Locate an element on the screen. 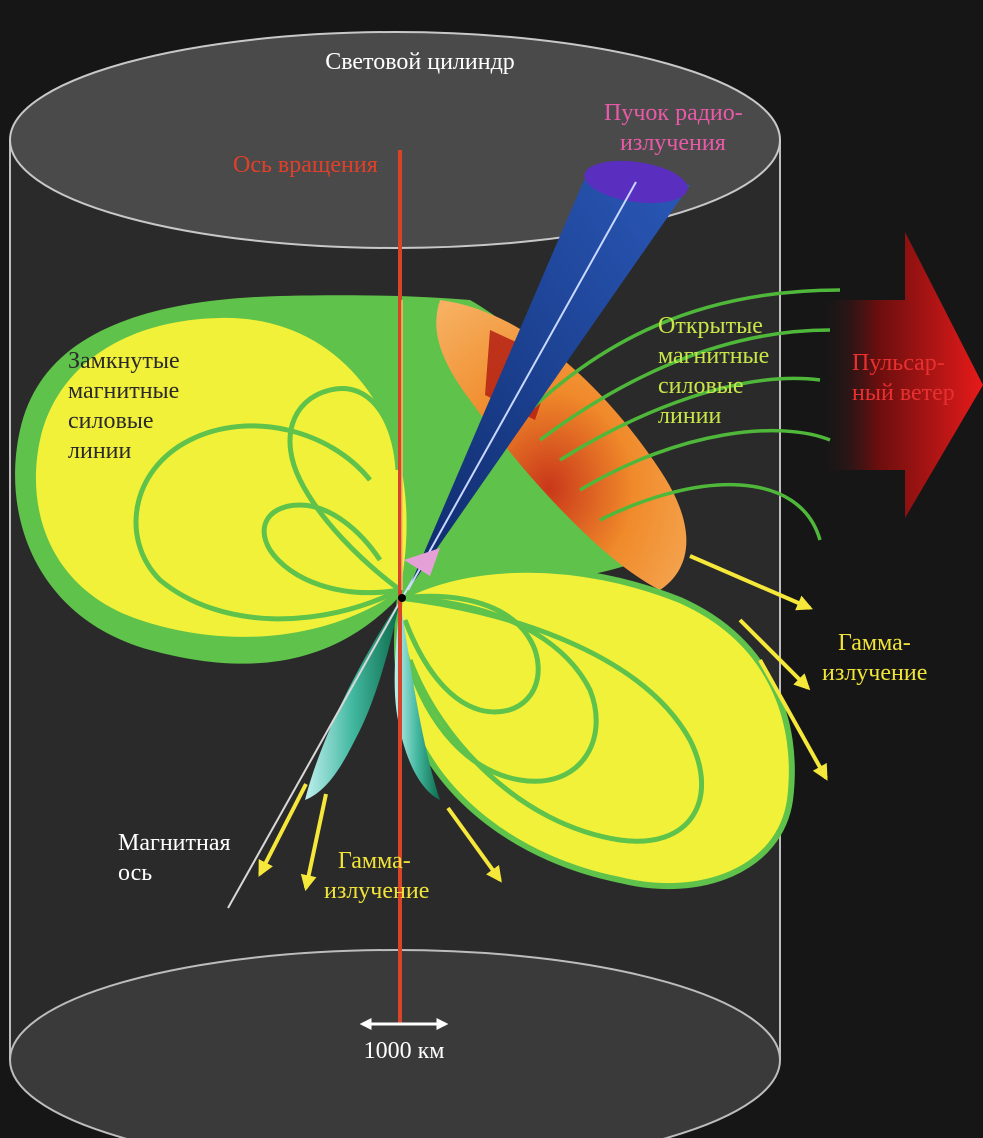 The height and width of the screenshot is (1138, 983). label-gamma-bottom-1: Гамма- is located at coordinates (374, 861).